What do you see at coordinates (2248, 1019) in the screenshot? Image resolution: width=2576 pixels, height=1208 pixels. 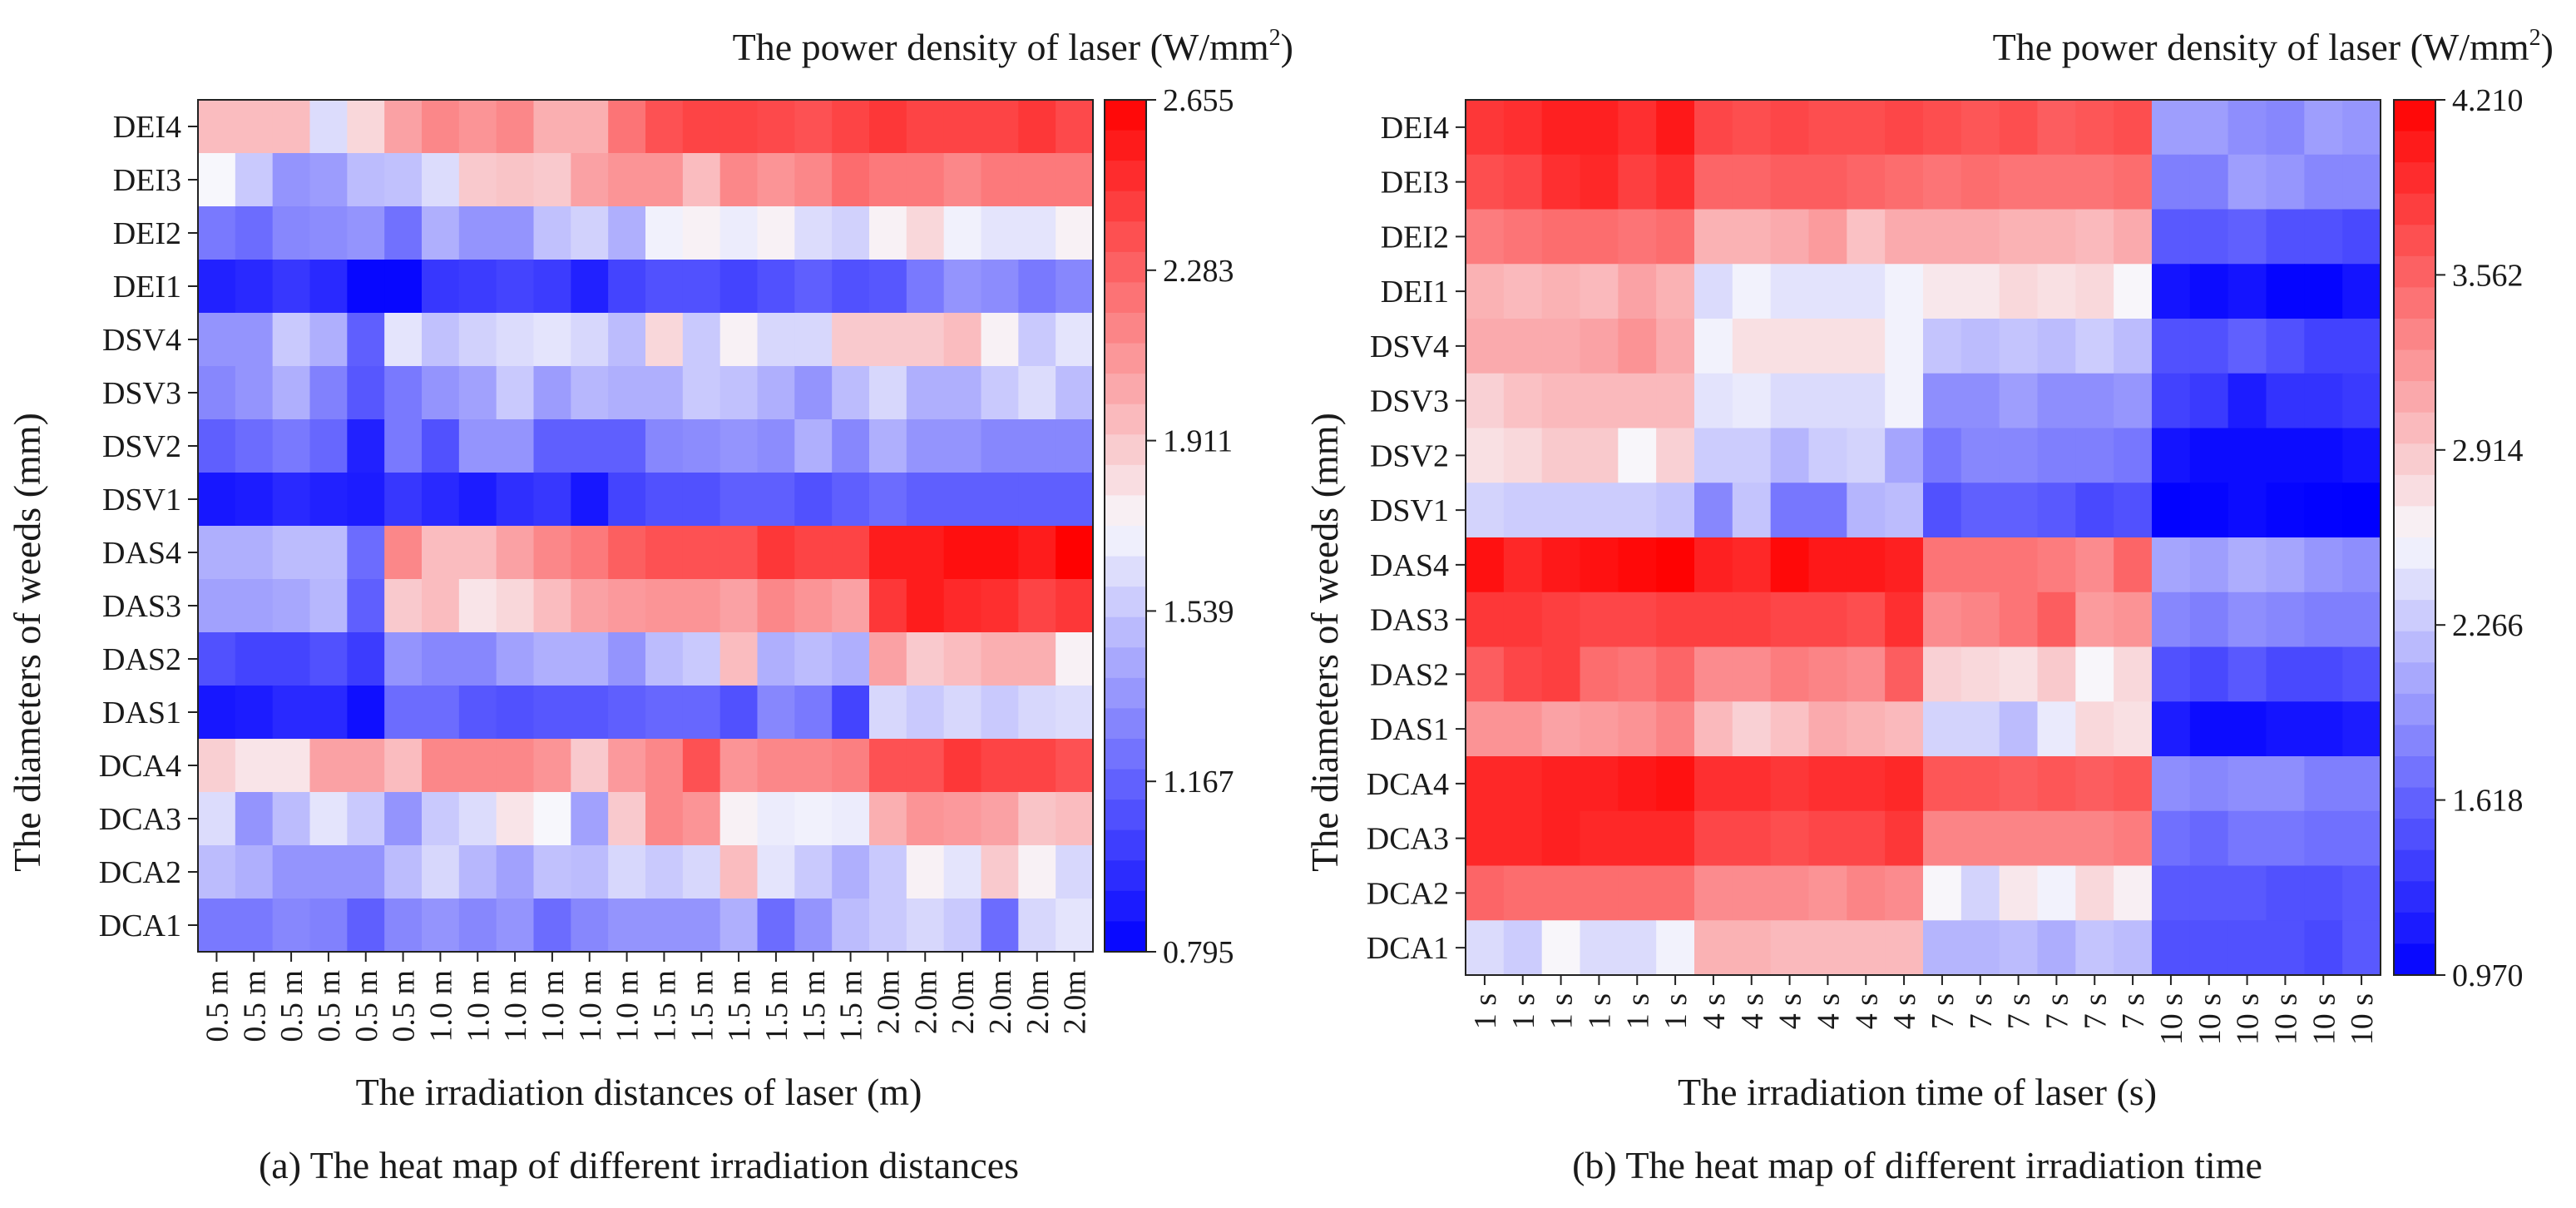 I see `x-tick-label: 10 s` at bounding box center [2248, 1019].